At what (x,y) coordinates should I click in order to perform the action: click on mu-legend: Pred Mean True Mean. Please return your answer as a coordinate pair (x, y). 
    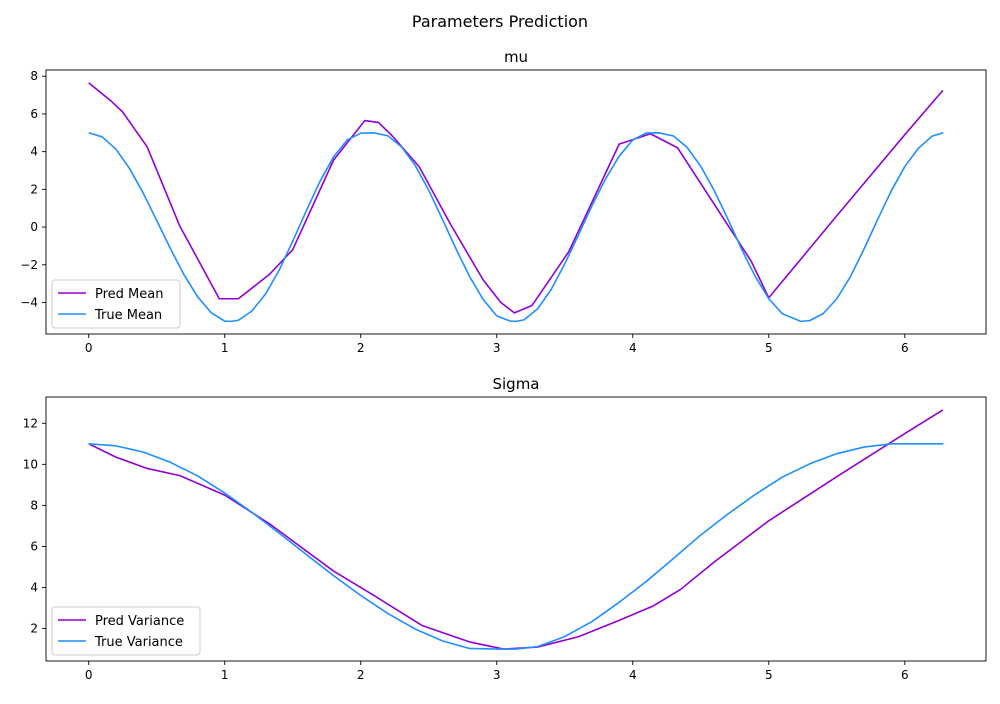
    Looking at the image, I should click on (116, 304).